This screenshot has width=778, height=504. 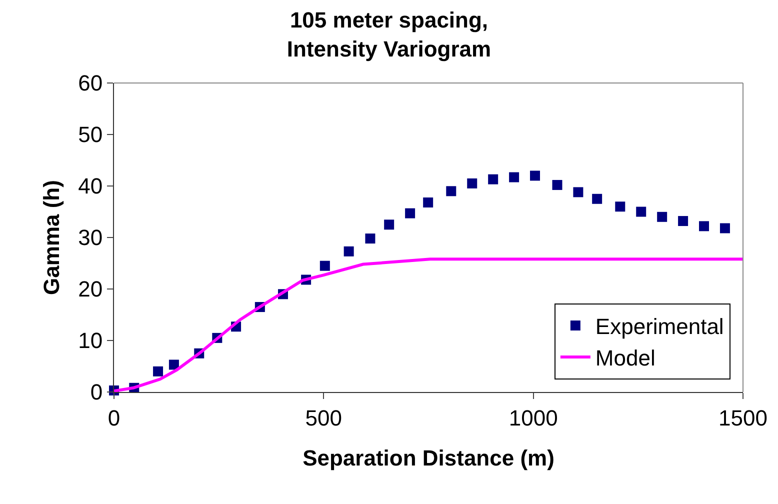 What do you see at coordinates (114, 417) in the screenshot?
I see `x-tick-label: 0` at bounding box center [114, 417].